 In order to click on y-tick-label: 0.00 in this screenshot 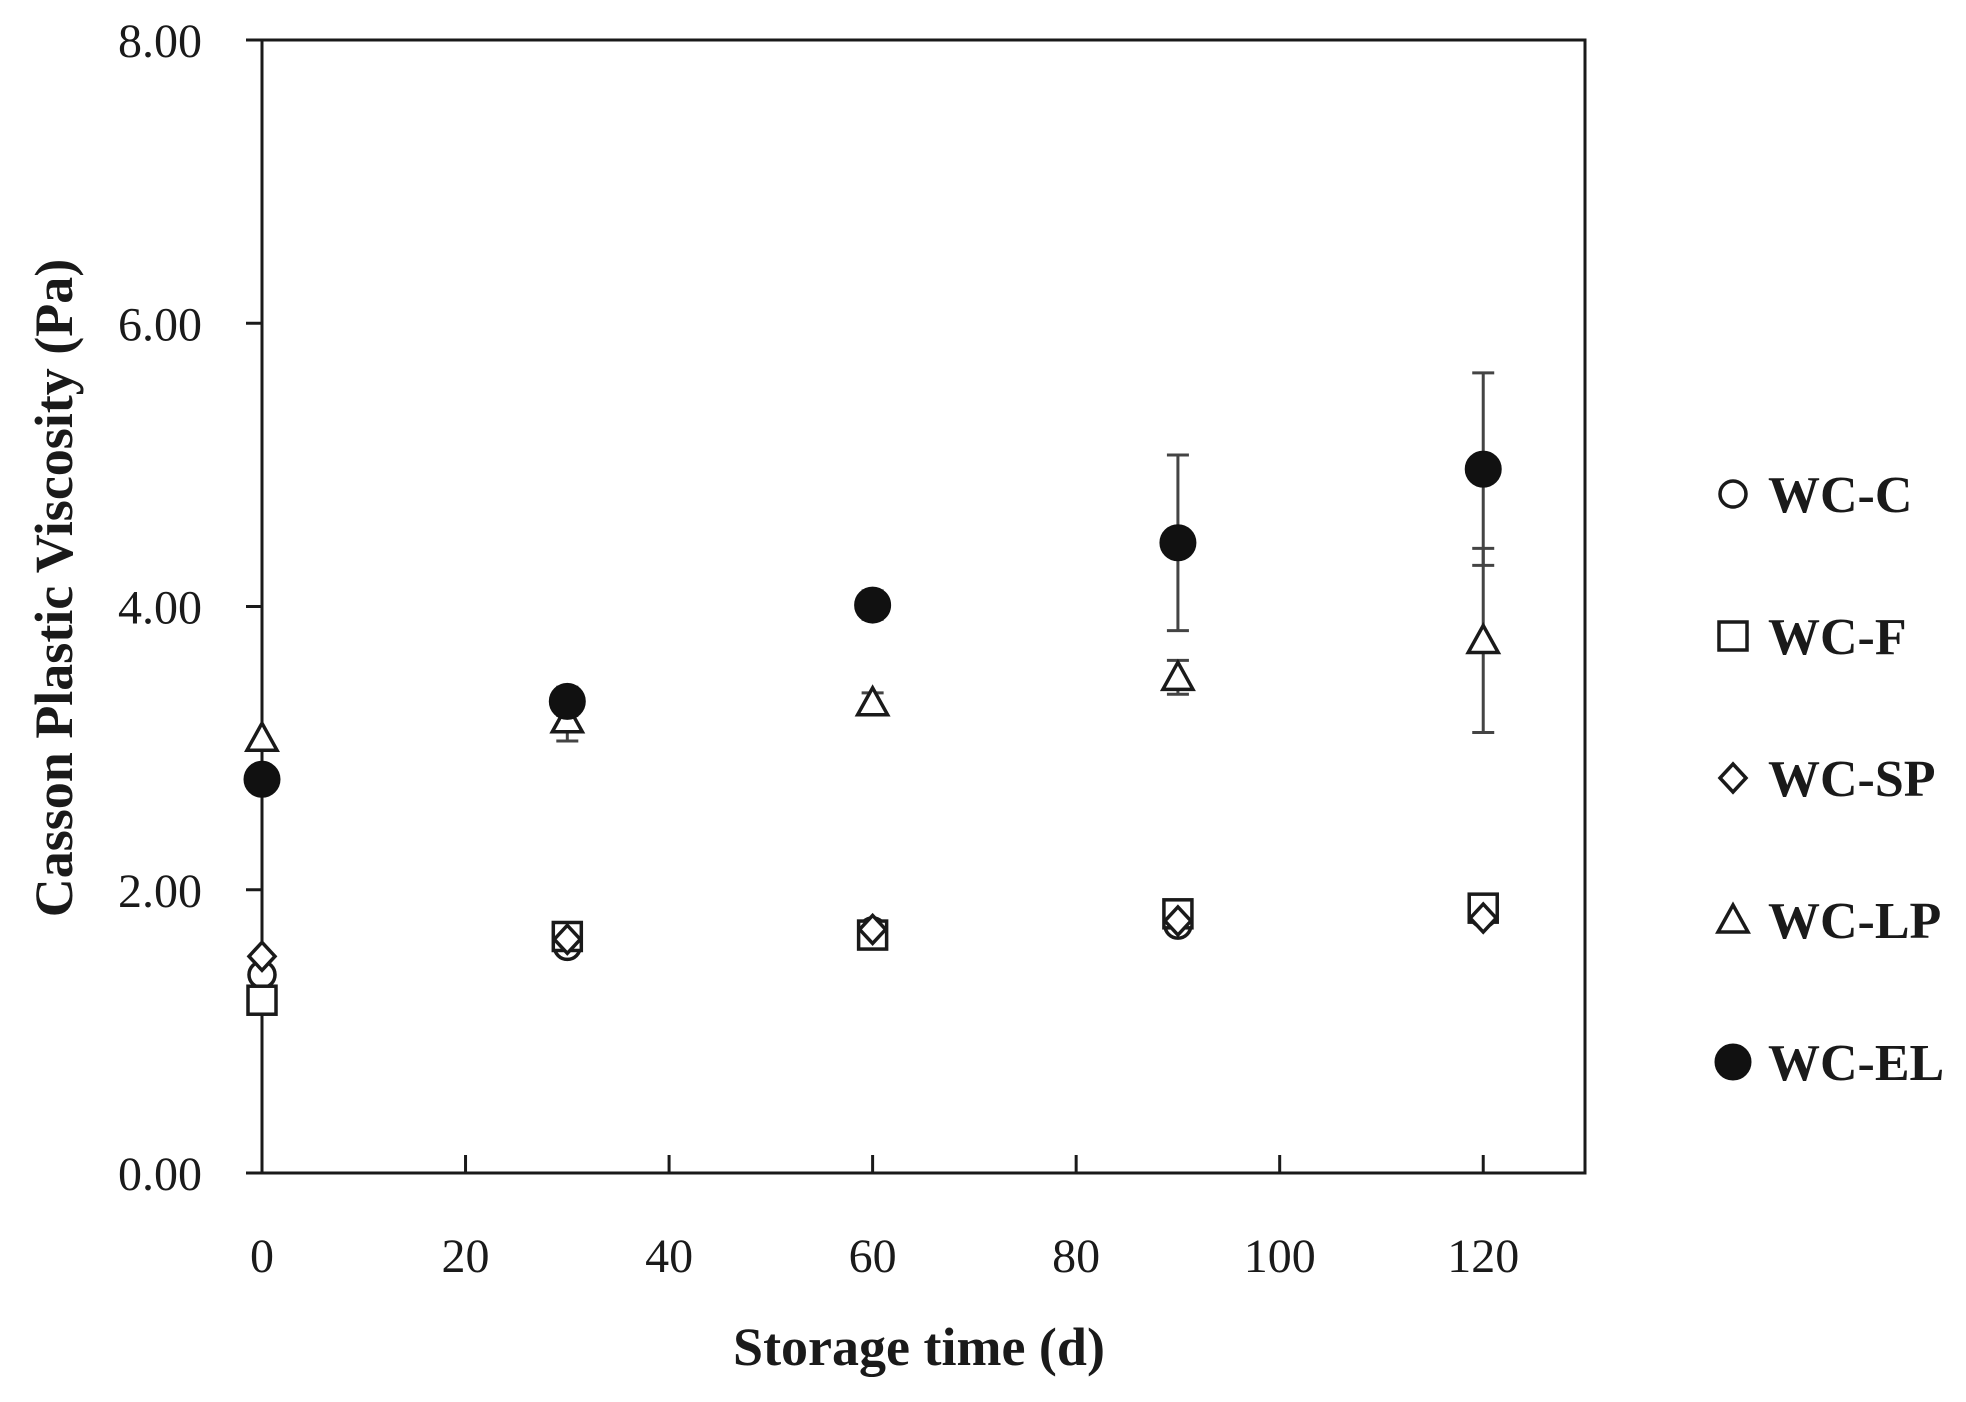, I will do `click(160, 1174)`.